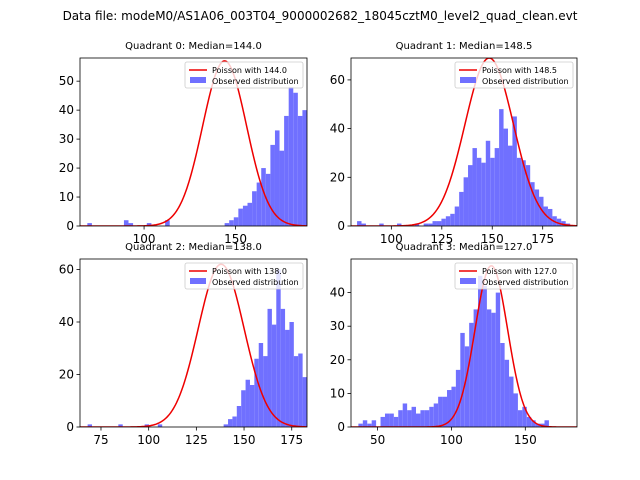 The width and height of the screenshot is (640, 480). I want to click on poisson-curve, so click(193, 143).